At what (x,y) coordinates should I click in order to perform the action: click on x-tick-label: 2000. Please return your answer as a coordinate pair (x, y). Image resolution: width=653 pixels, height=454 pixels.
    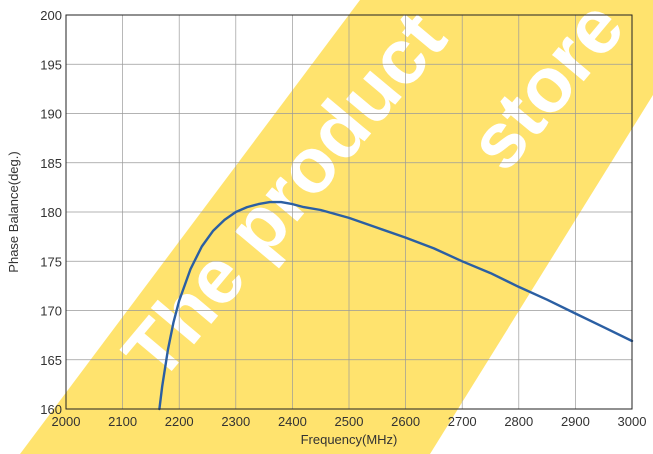
    Looking at the image, I should click on (66, 421).